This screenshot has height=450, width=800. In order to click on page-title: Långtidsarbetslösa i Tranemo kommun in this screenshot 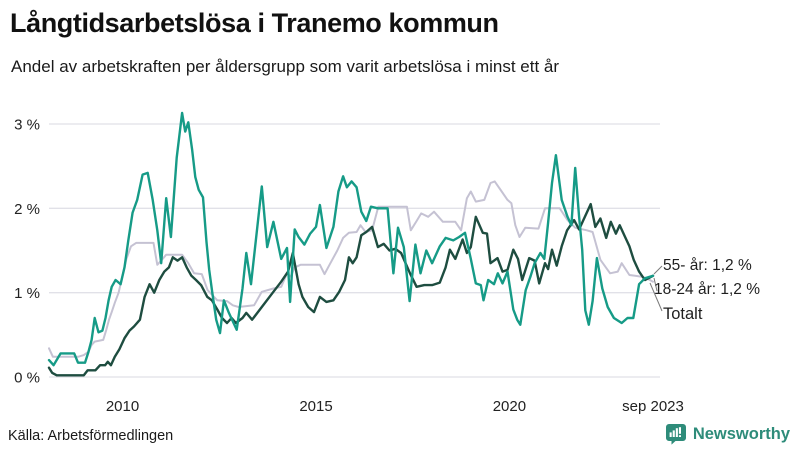, I will do `click(254, 23)`.